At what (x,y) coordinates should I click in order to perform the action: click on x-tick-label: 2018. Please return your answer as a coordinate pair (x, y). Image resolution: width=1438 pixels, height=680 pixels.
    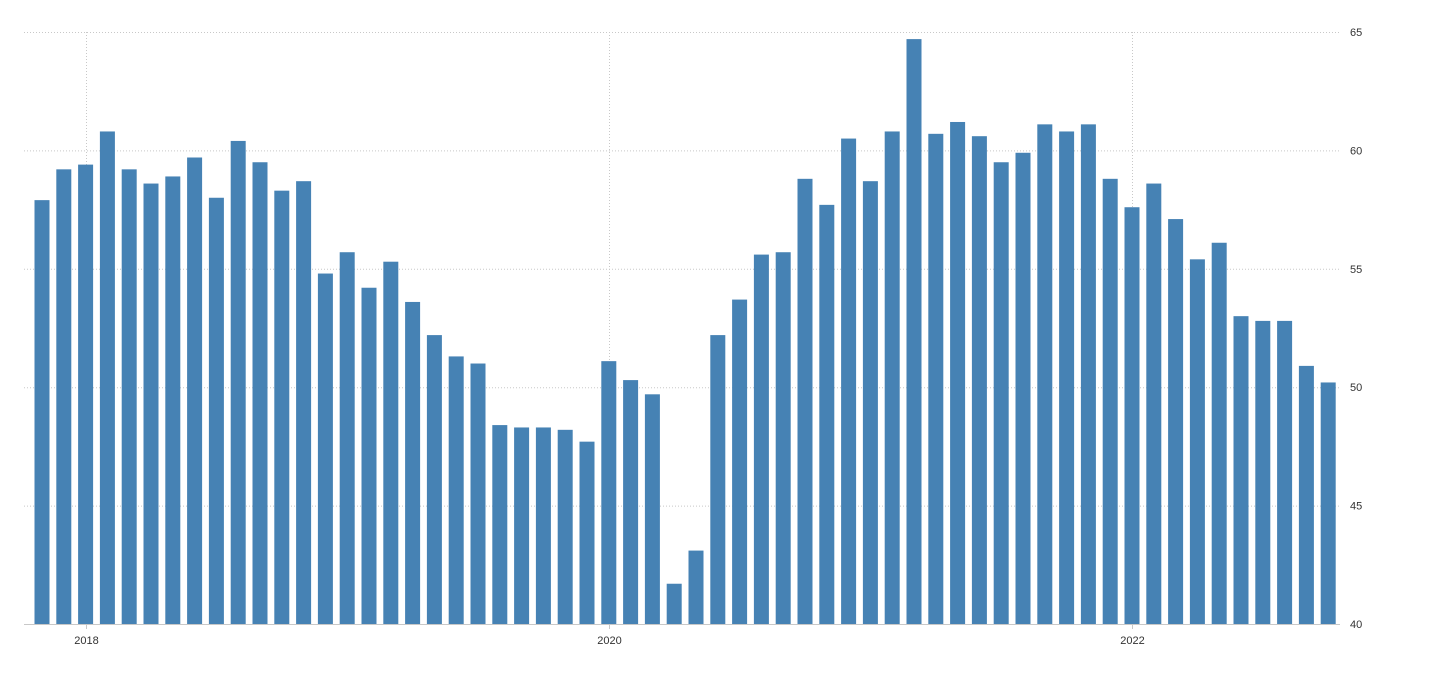
    Looking at the image, I should click on (86, 641).